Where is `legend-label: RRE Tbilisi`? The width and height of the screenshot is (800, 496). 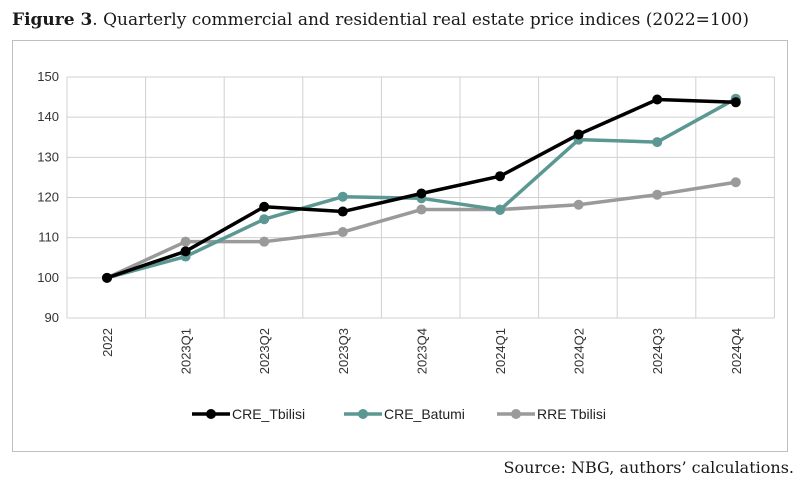
legend-label: RRE Tbilisi is located at coordinates (571, 414).